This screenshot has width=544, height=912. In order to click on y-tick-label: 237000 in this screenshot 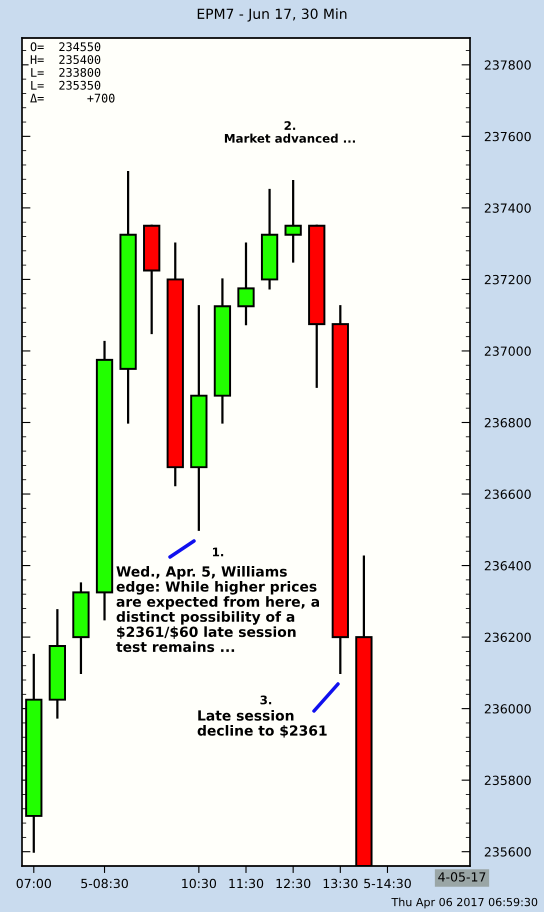, I will do `click(507, 351)`.